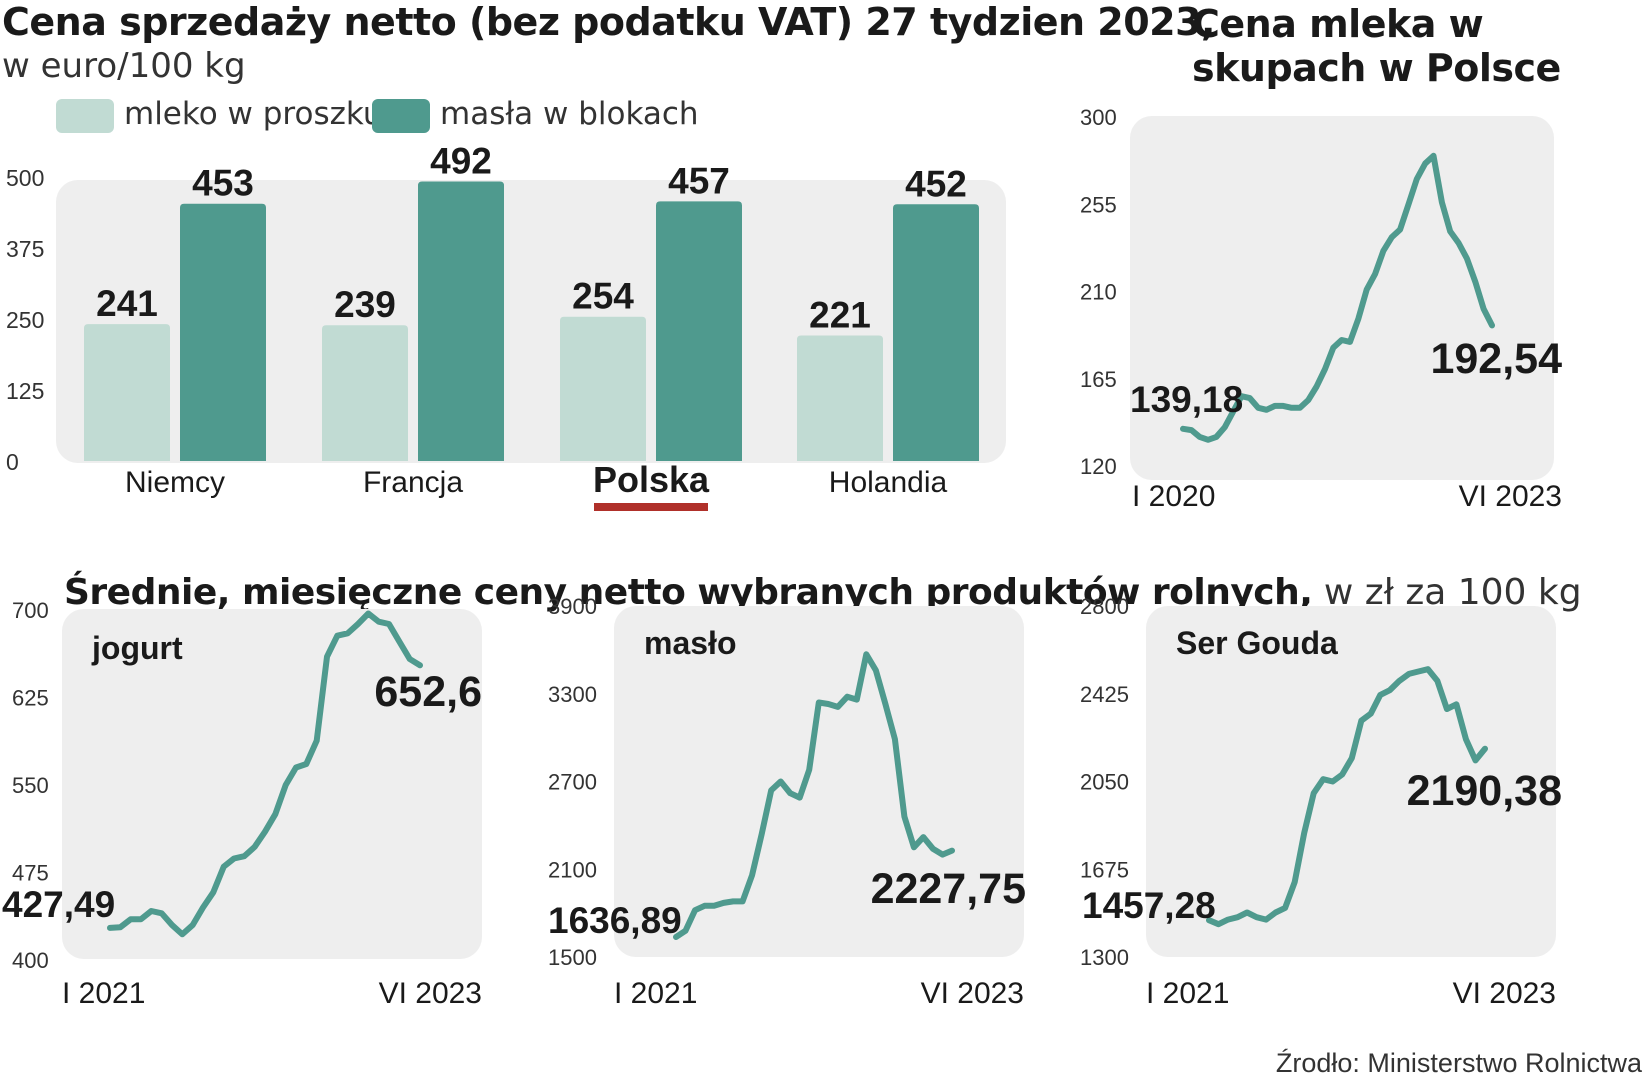 Image resolution: width=1648 pixels, height=1080 pixels. Describe the element at coordinates (1257, 643) in the screenshot. I see `gouda-chart-title: Ser Gouda` at that location.